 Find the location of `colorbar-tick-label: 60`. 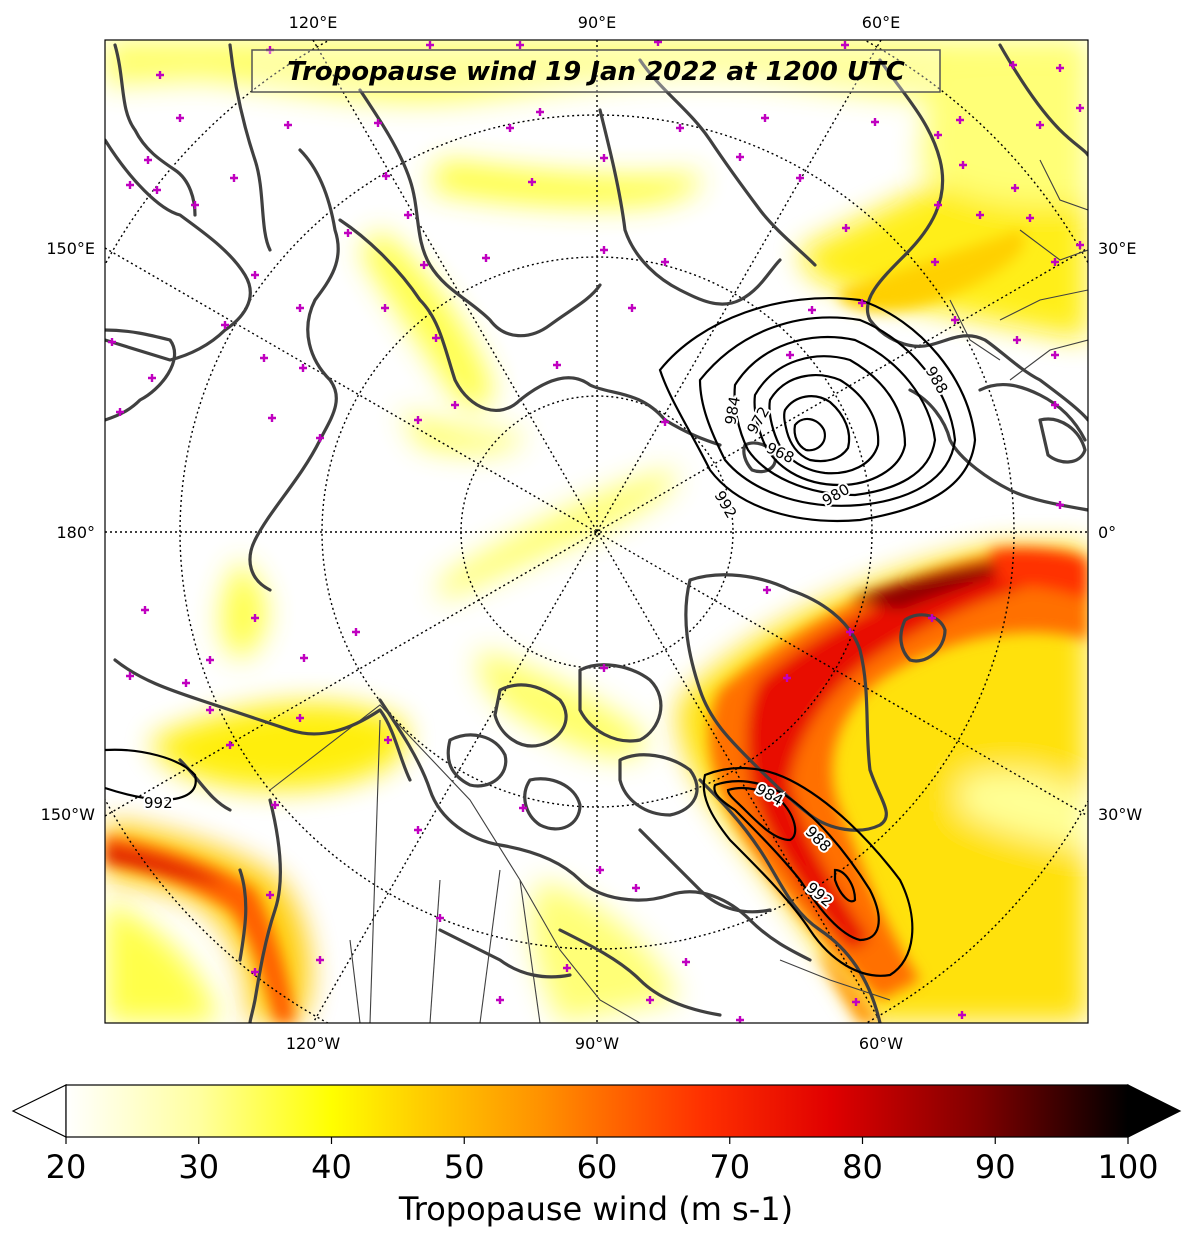

colorbar-tick-label: 60 is located at coordinates (597, 1167).